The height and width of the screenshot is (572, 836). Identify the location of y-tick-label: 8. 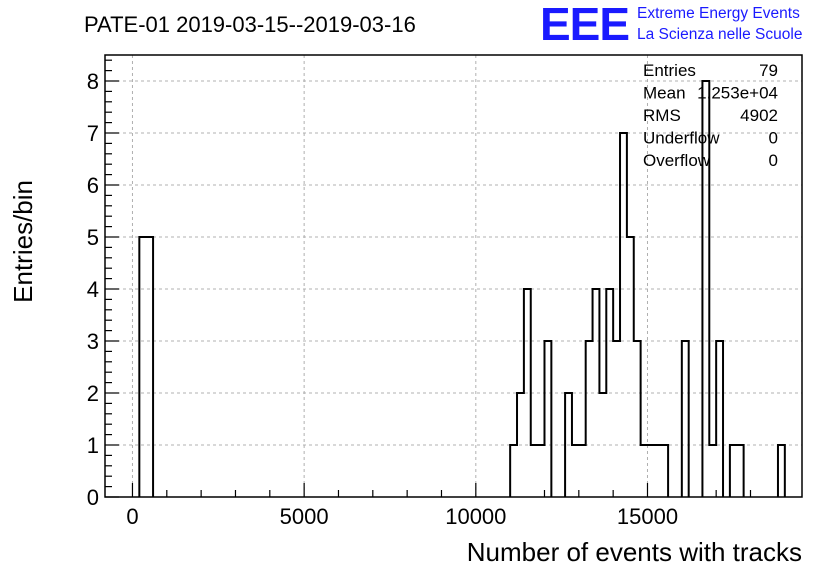
(93, 81).